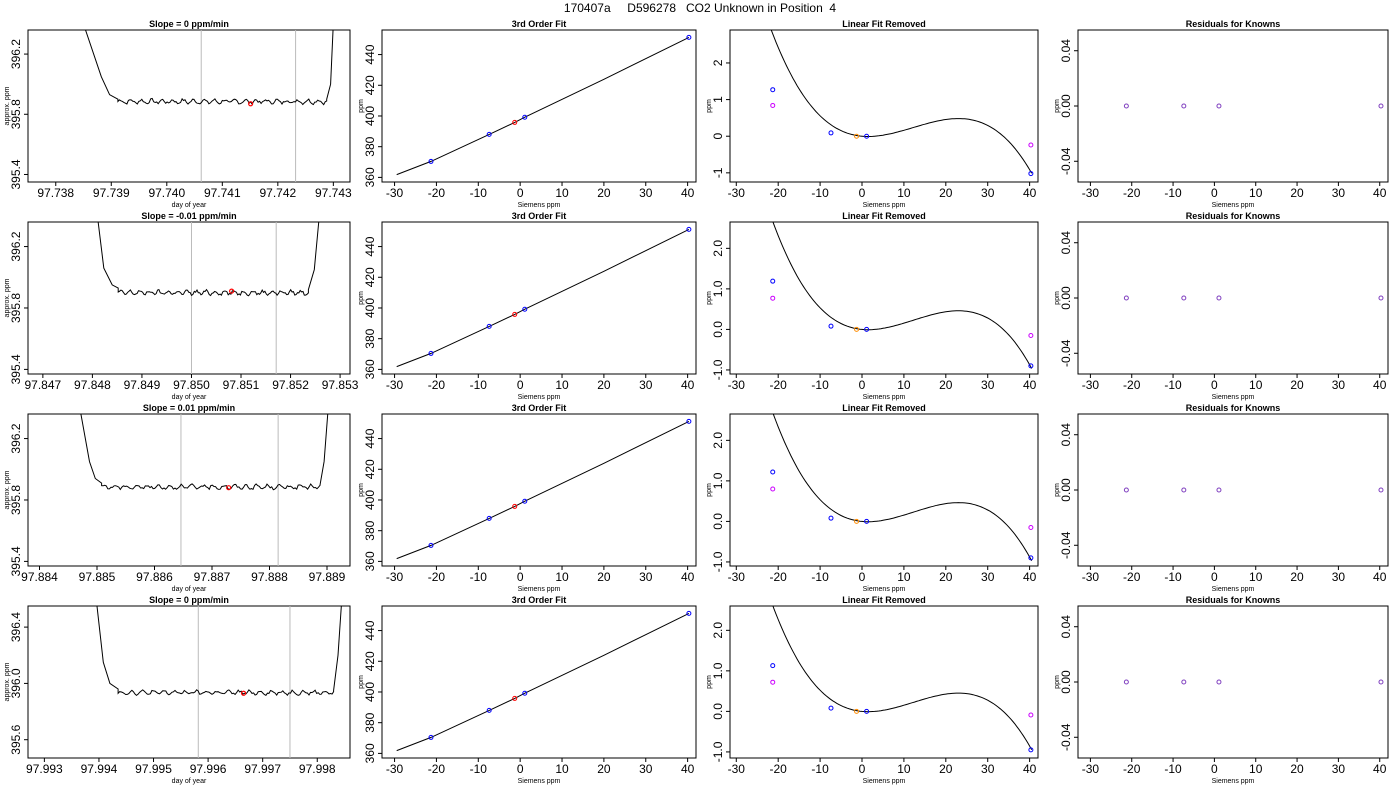 This screenshot has width=1400, height=800. Describe the element at coordinates (189, 24) in the screenshot. I see `panel-title: Slope = 0 ppm/min` at that location.